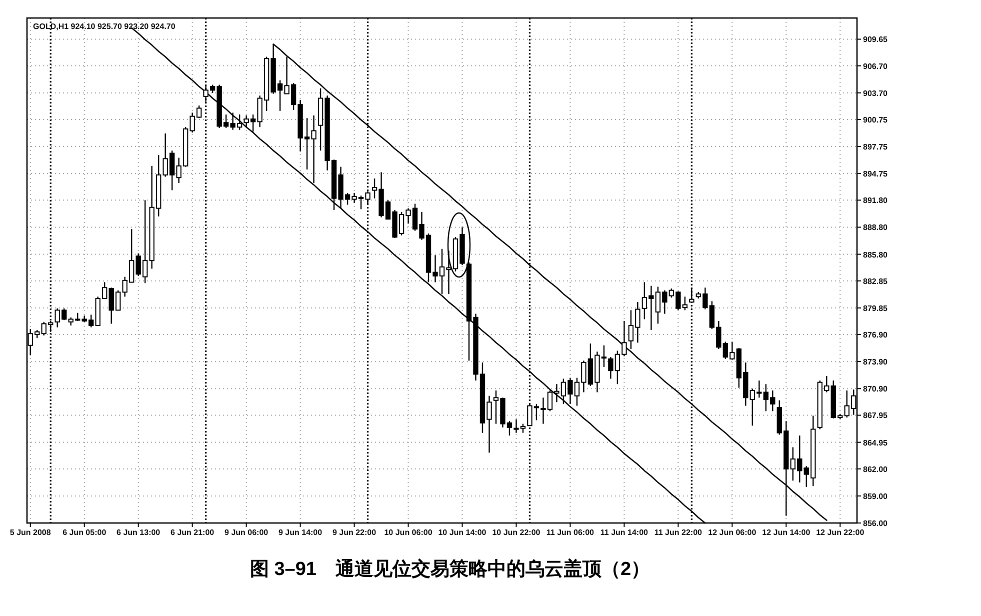 This screenshot has height=616, width=981. I want to click on x-tick-label: 5 Jun 2008, so click(31, 532).